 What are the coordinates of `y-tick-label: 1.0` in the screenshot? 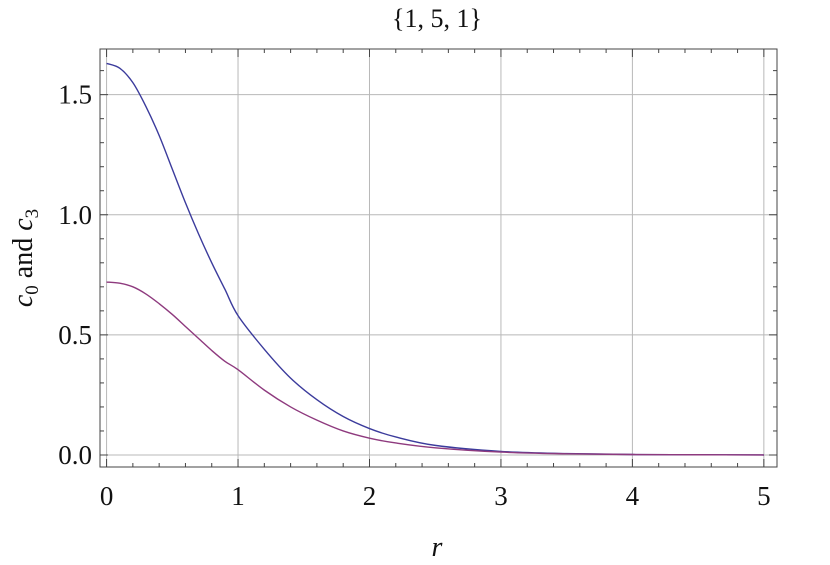 It's located at (75, 215).